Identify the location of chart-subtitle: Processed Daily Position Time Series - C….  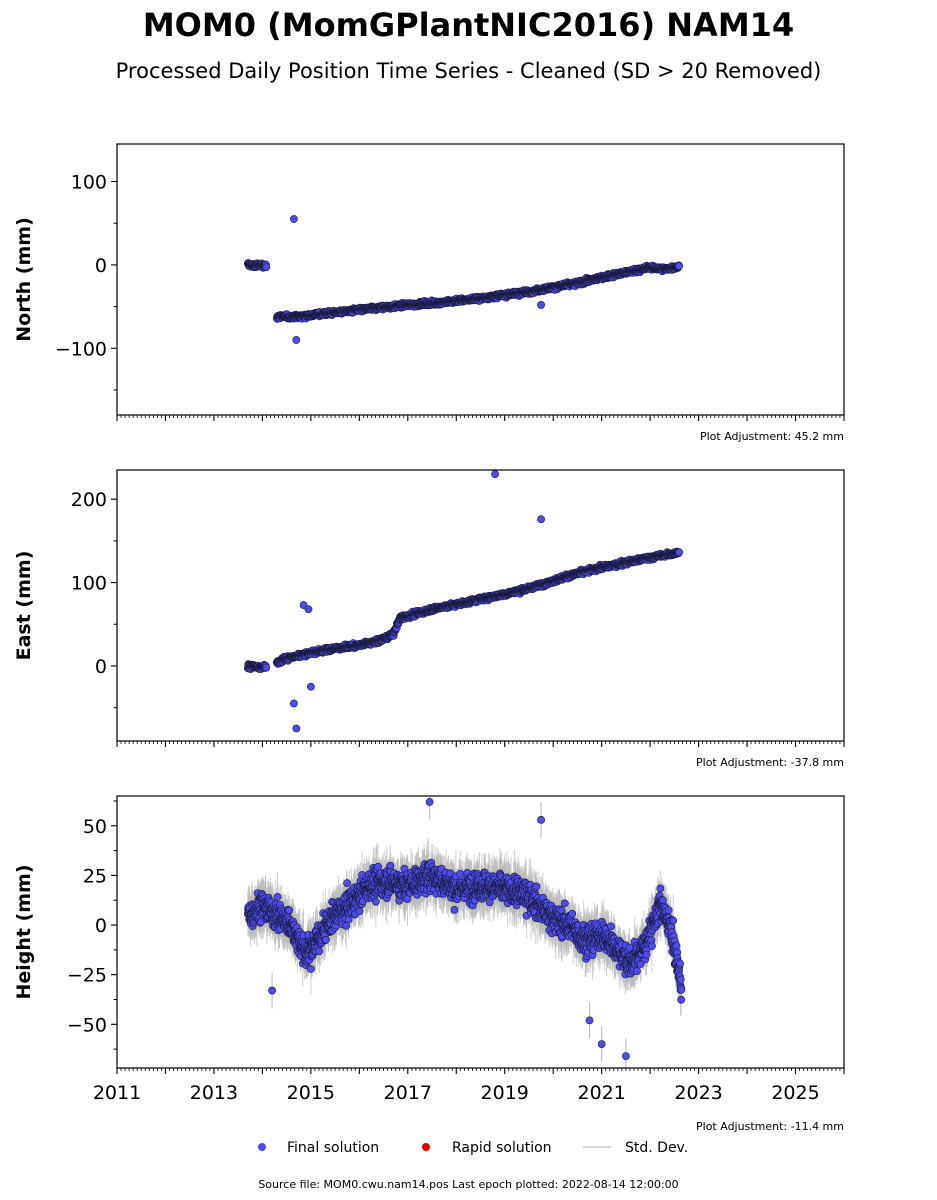
(469, 71).